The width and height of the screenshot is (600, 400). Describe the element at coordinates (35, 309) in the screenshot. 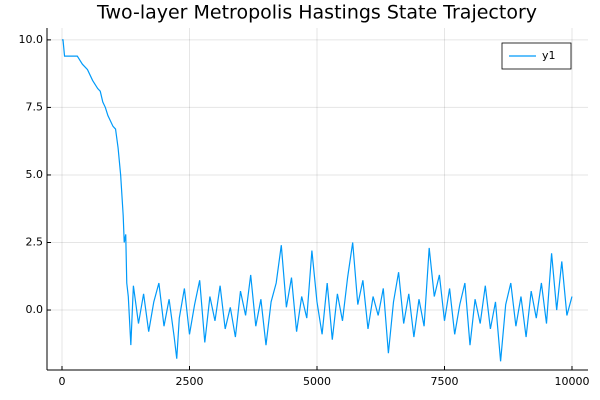

I see `y-tick-label: 0.0` at that location.